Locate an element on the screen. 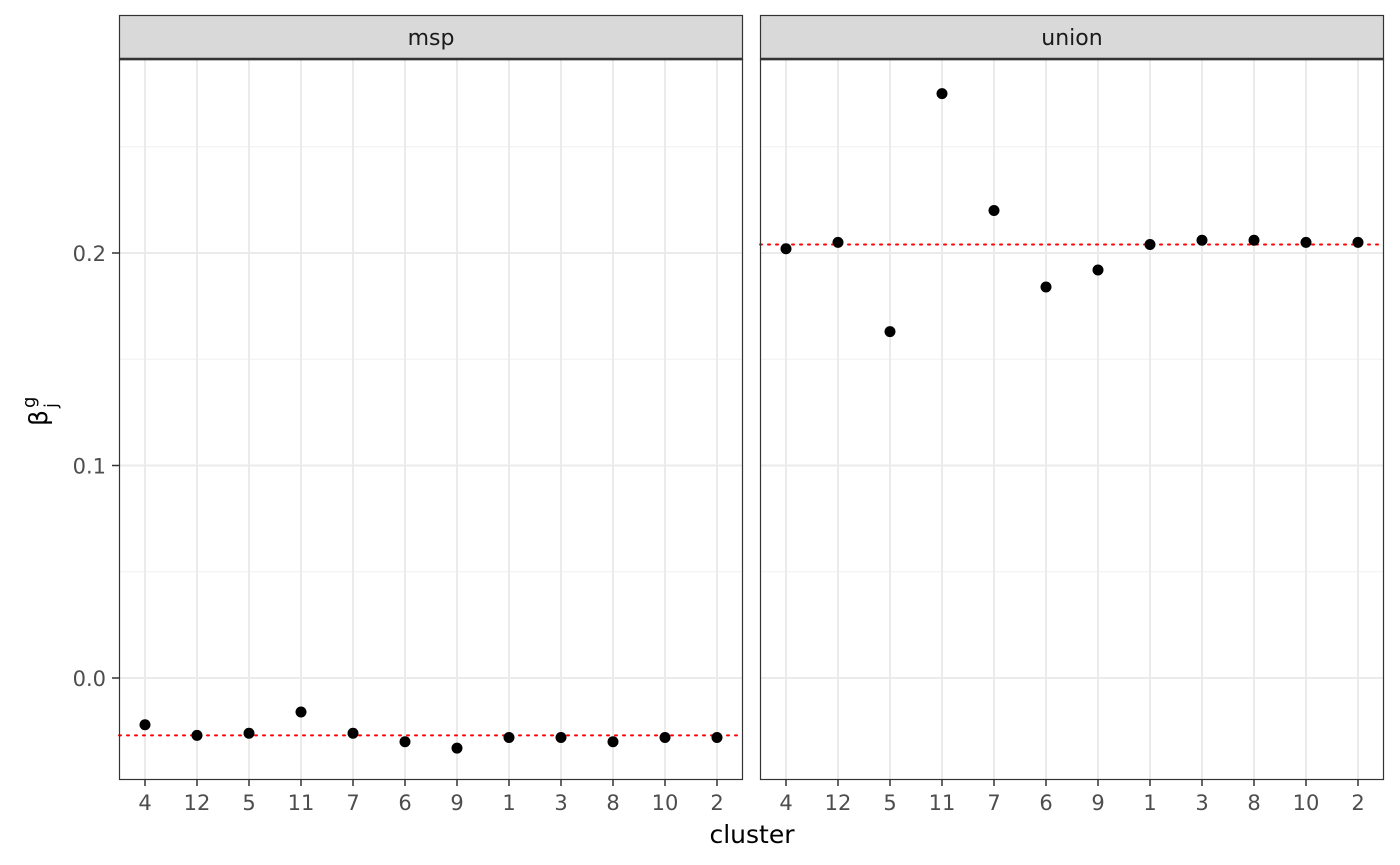 This screenshot has width=1400, height=865. strip-background is located at coordinates (1072, 37).